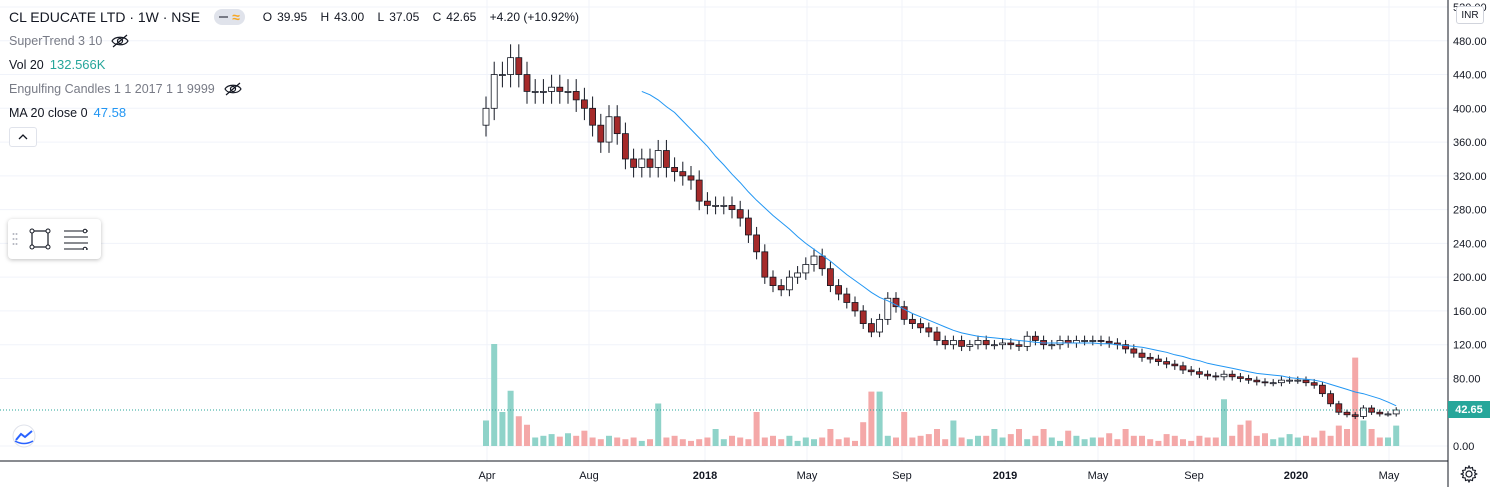 The width and height of the screenshot is (1494, 487). Describe the element at coordinates (76, 239) in the screenshot. I see `lines-tool-button` at that location.